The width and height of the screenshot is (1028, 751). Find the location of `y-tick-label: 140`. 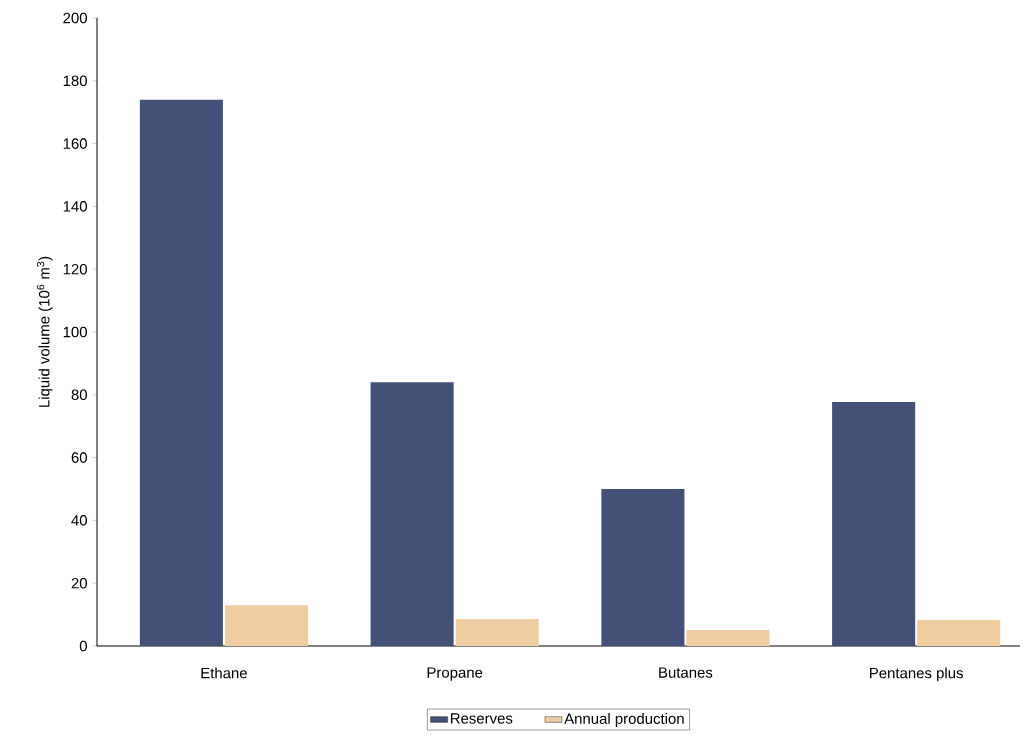

y-tick-label: 140 is located at coordinates (75, 206).